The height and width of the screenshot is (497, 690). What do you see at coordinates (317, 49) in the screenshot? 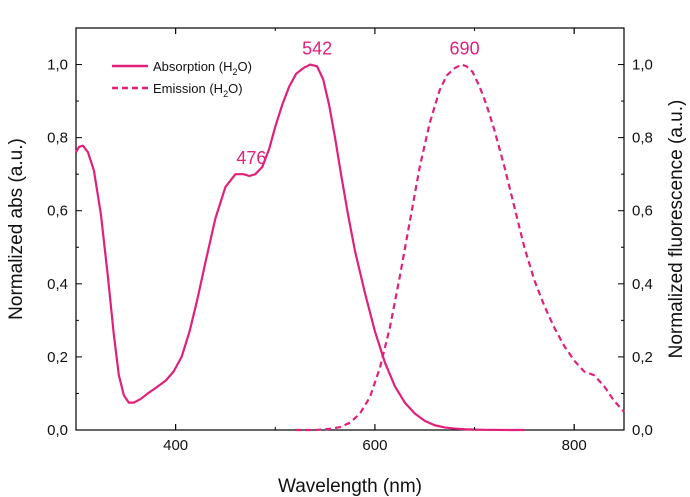
I see `peak-label: 542` at bounding box center [317, 49].